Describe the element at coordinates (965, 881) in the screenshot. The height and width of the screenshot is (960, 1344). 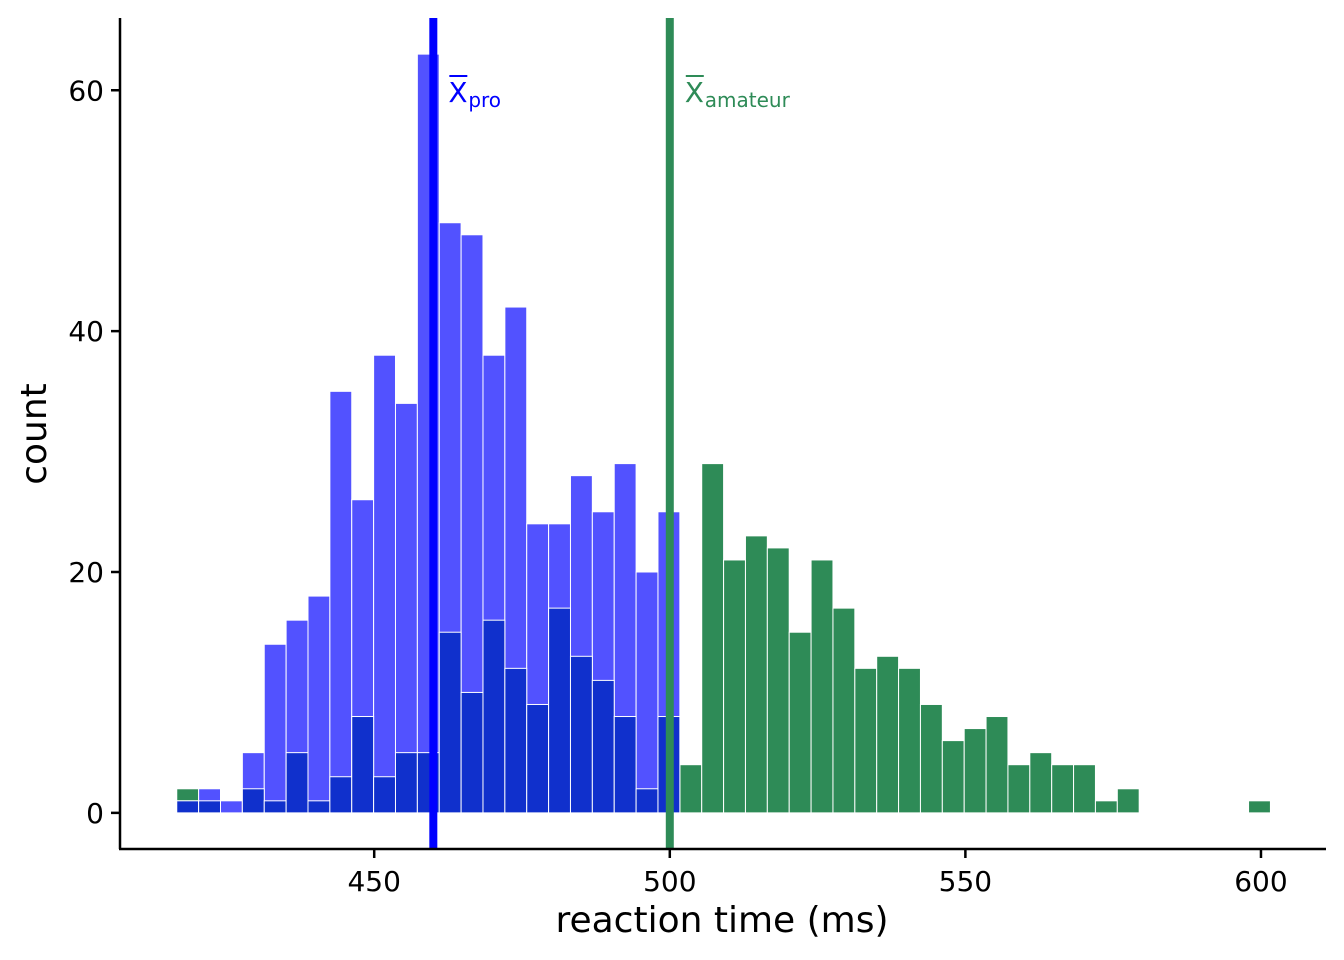
I see `x-tick-label: 550` at that location.